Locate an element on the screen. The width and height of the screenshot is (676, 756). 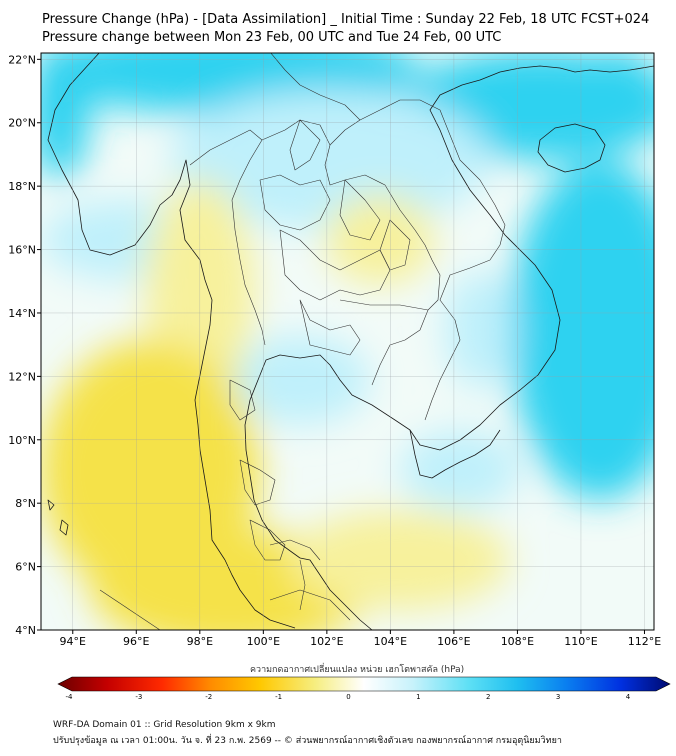
y-tick-label: 4°N is located at coordinates (25, 630).